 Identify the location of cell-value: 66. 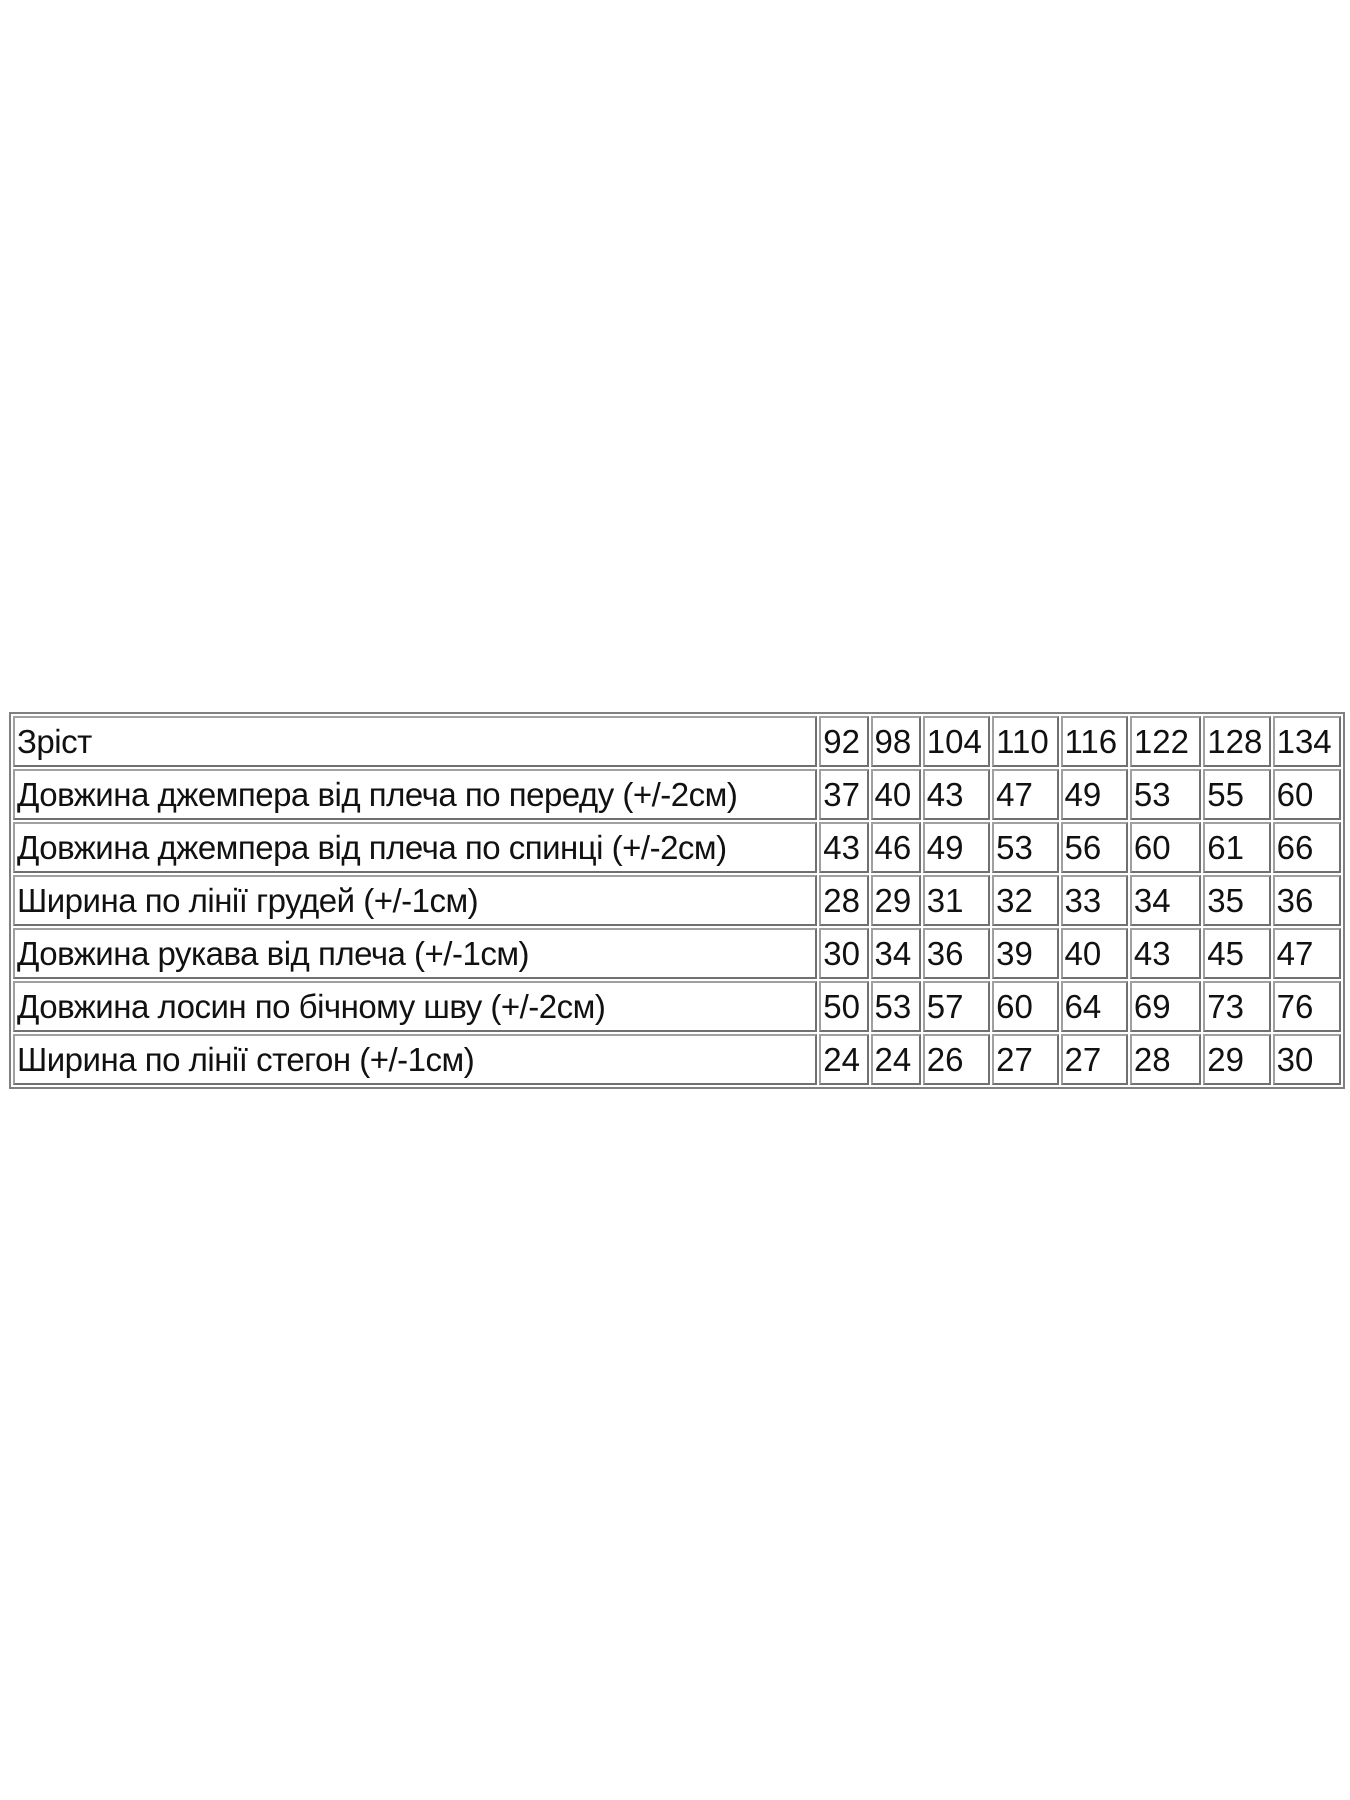
(1306, 847).